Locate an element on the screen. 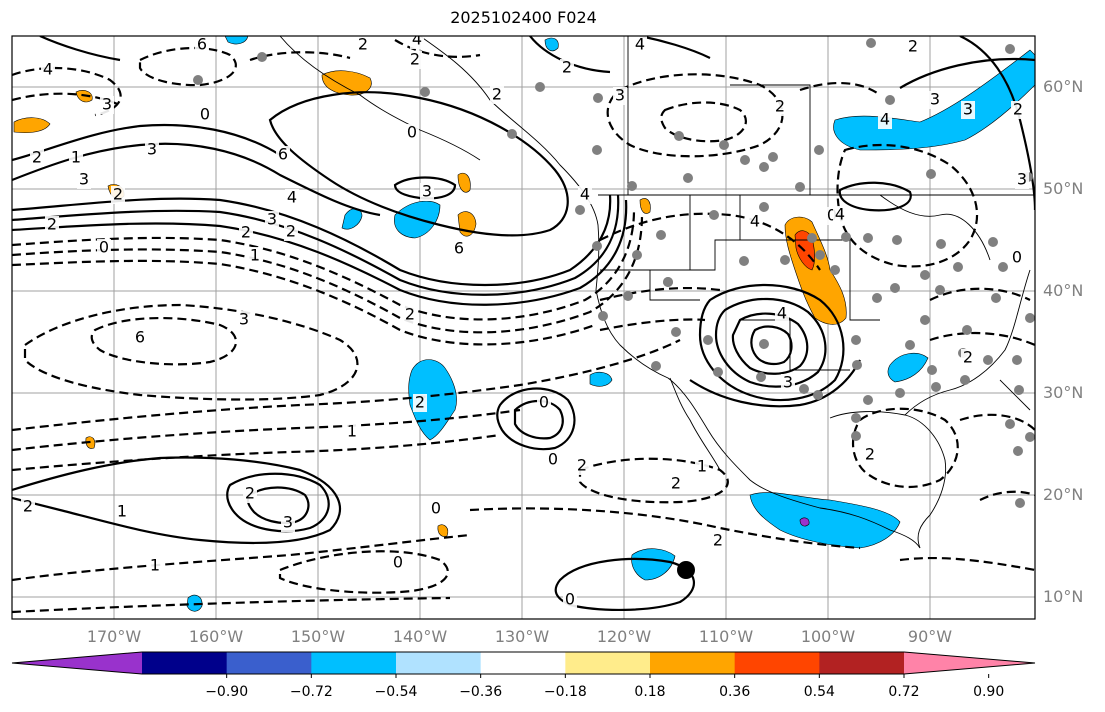 The height and width of the screenshot is (712, 1105). blue-shade-subtropic is located at coordinates (432, 400).